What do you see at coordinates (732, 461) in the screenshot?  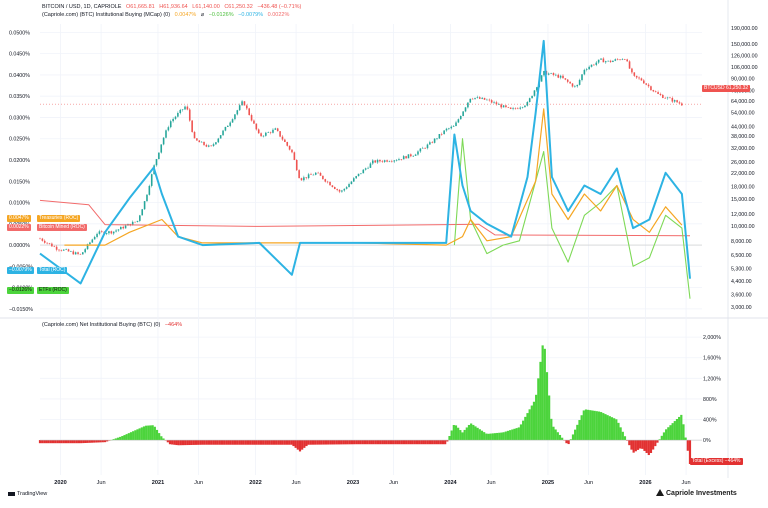 I see `excess-tag-value: −464%` at bounding box center [732, 461].